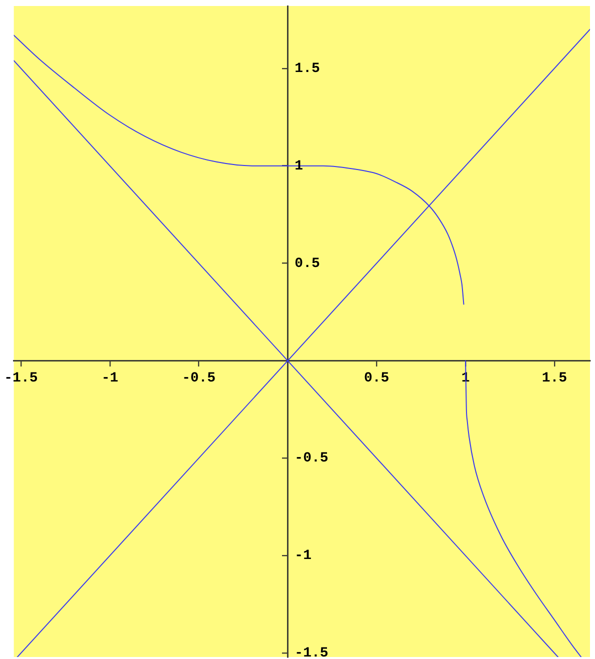  What do you see at coordinates (199, 378) in the screenshot?
I see `x-tick-label: -0.5` at bounding box center [199, 378].